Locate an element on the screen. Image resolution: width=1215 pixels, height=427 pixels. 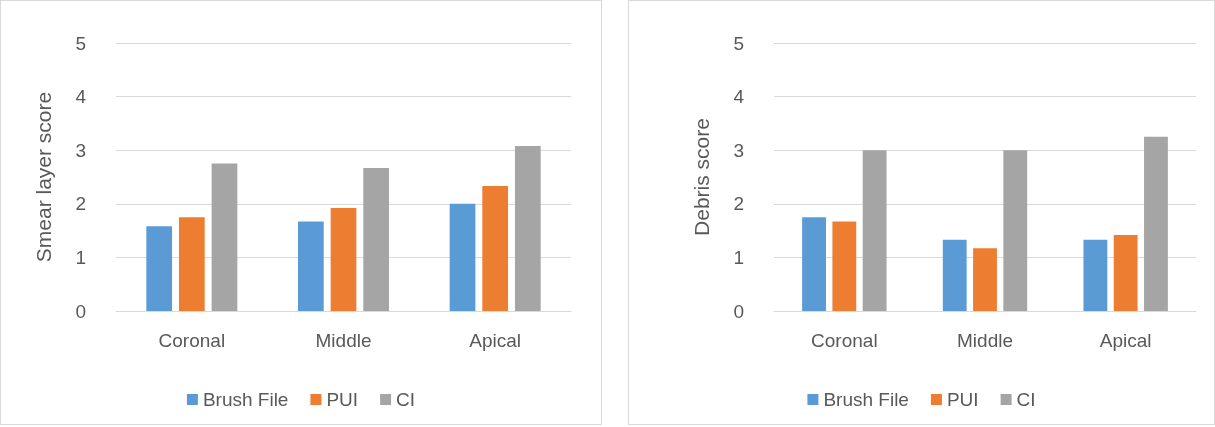
y-axis-title: Debris score is located at coordinates (701, 177).